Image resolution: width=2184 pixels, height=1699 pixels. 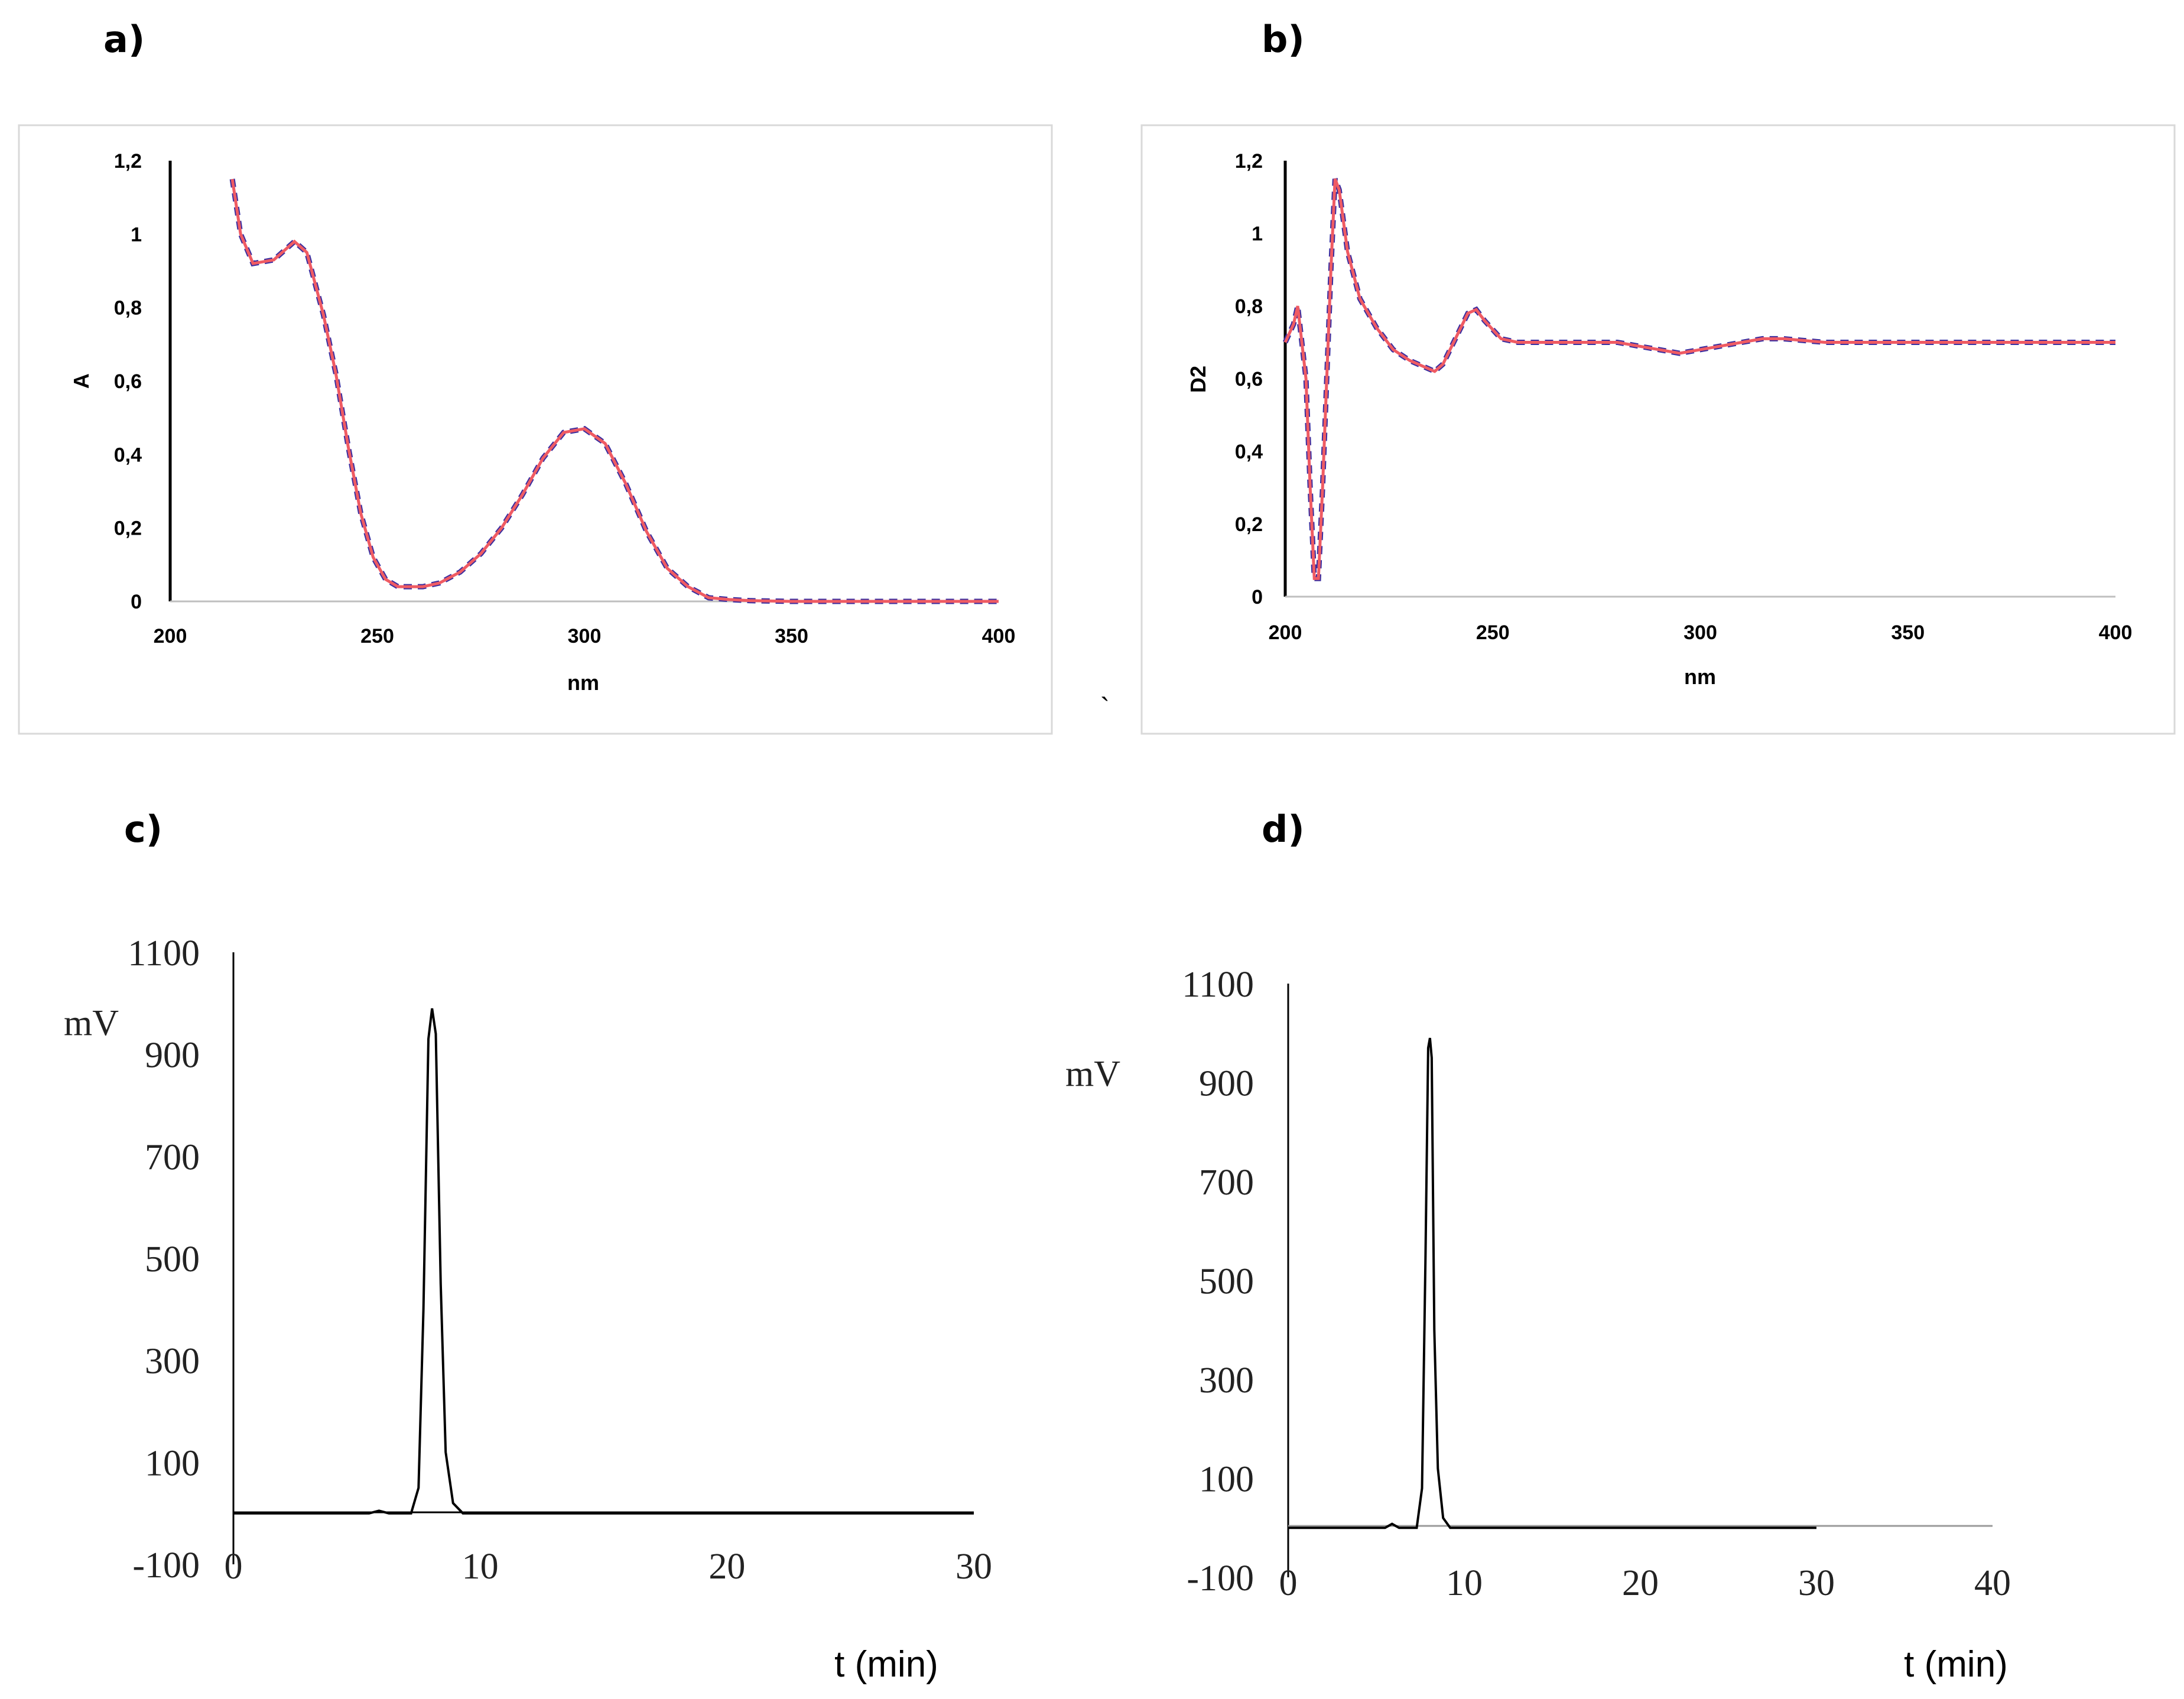 I want to click on chart-a-ytick: 0,8, so click(x=128, y=309).